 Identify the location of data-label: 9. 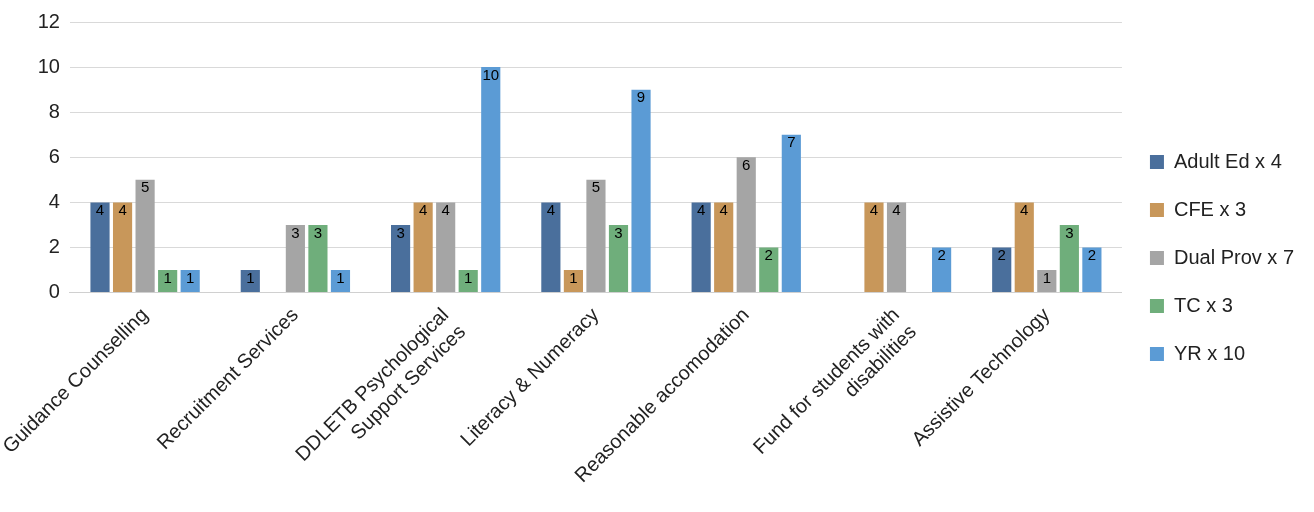
(641, 97).